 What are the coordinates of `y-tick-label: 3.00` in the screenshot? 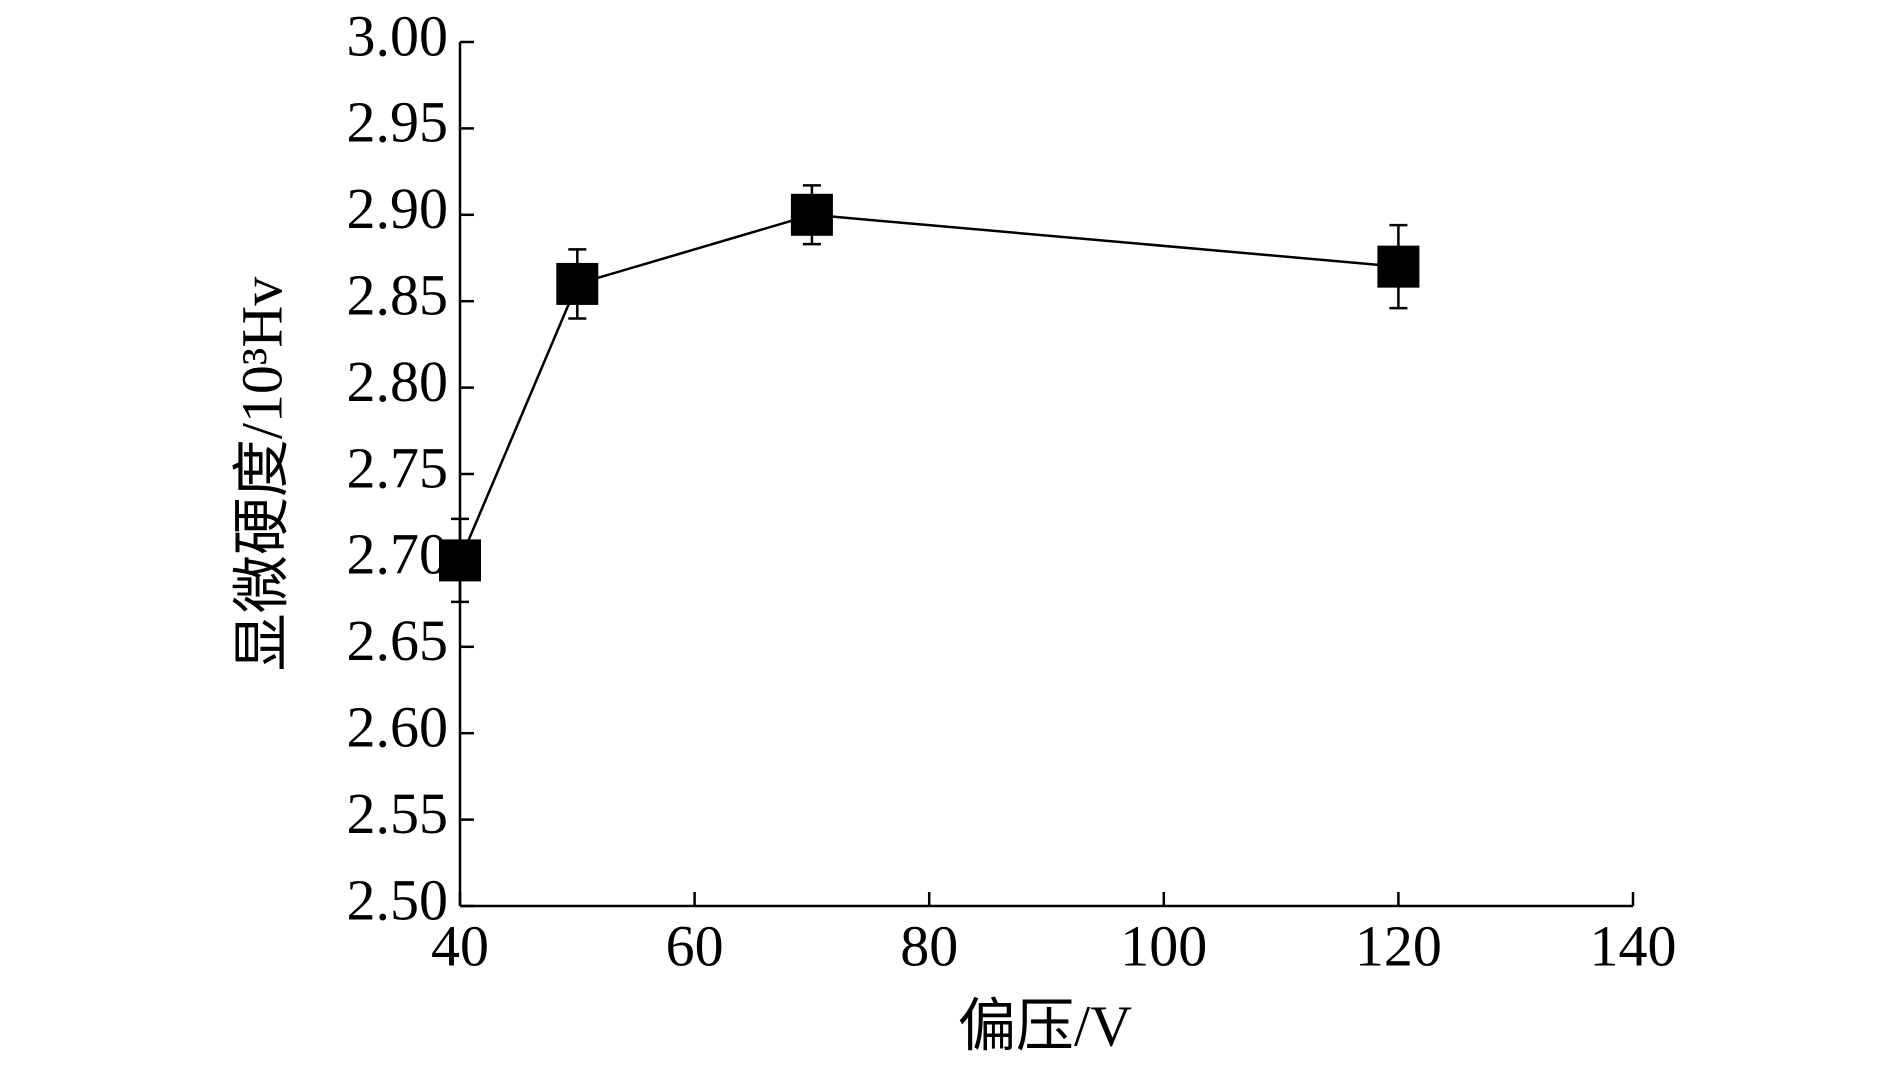 It's located at (398, 35).